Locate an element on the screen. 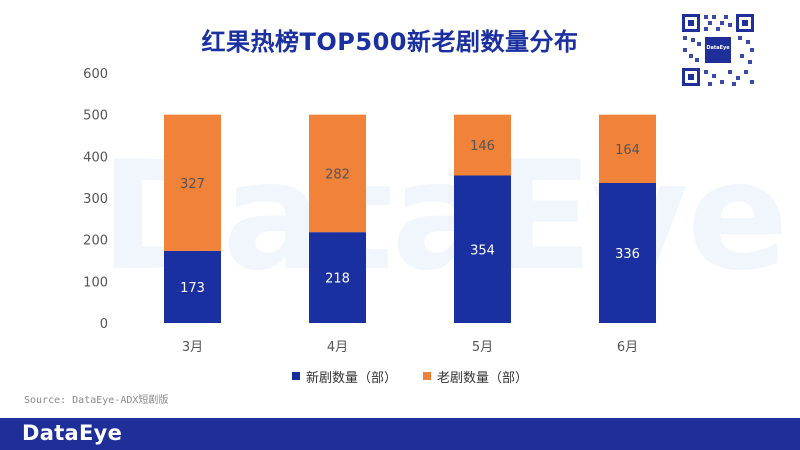  legend-swatch-old is located at coordinates (427, 376).